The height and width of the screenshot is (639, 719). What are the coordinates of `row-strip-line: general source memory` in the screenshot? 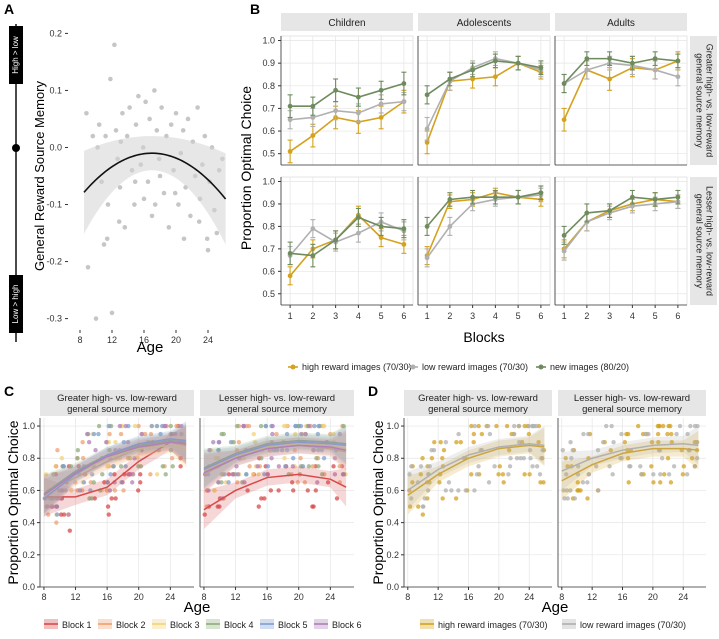 It's located at (699, 100).